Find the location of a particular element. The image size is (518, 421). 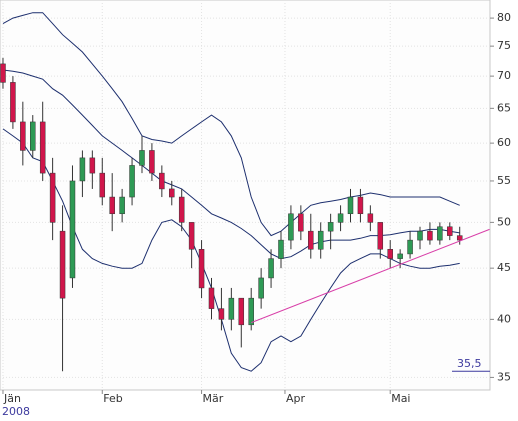

y-tick-label: 65 is located at coordinates (504, 107).